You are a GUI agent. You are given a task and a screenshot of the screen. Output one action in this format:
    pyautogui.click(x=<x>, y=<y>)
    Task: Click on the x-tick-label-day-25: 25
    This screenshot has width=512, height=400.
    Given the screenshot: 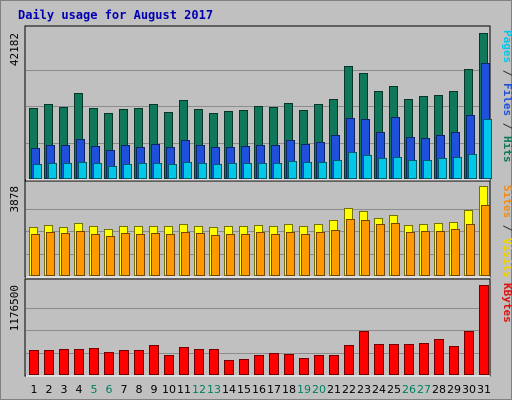 What is the action you would take?
    pyautogui.click(x=394, y=389)
    